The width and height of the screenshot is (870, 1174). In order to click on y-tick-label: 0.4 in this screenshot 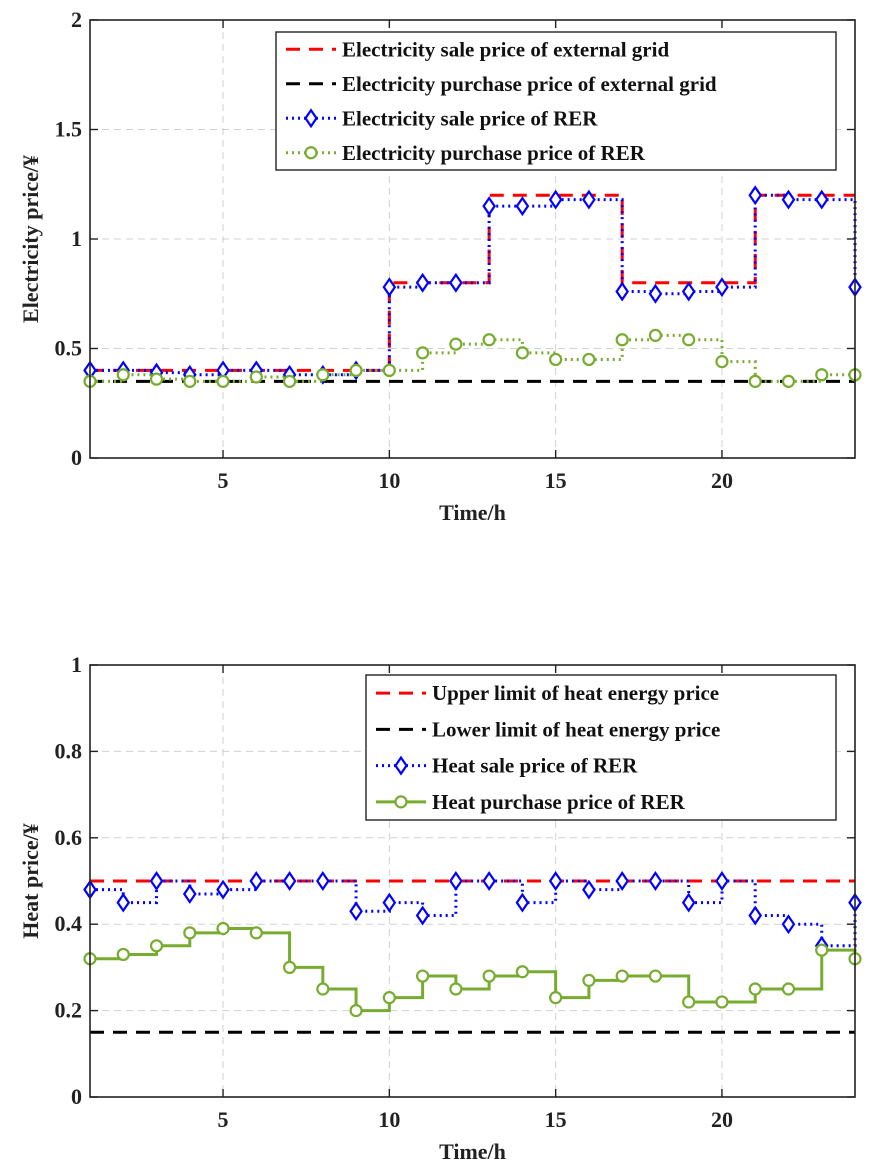, I will do `click(69, 923)`.